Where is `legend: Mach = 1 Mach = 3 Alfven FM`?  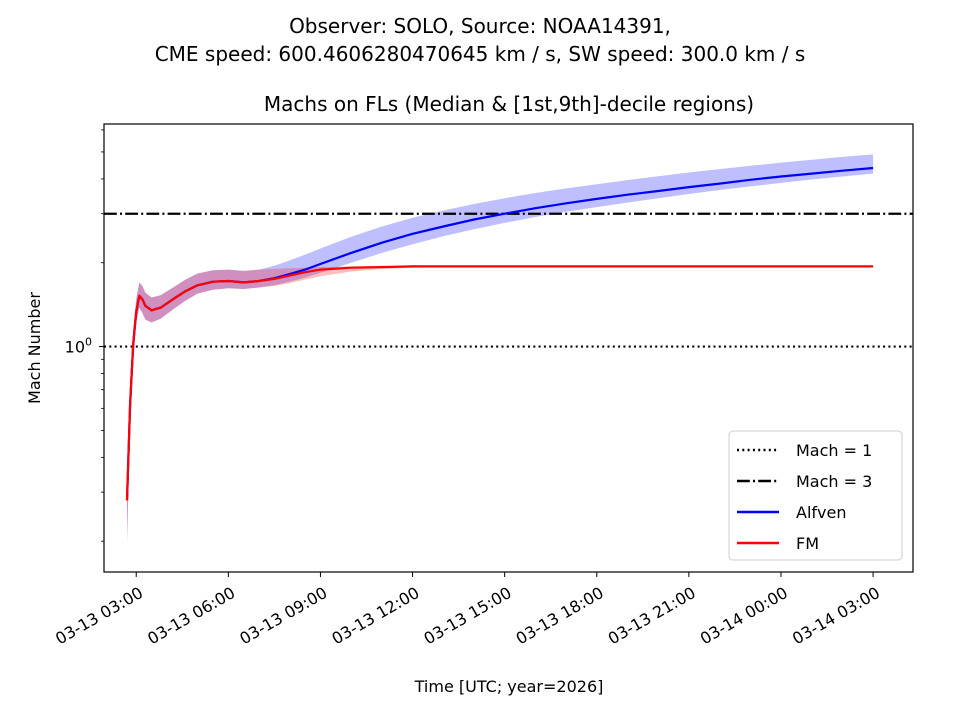 legend: Mach = 1 Mach = 3 Alfven FM is located at coordinates (815, 495).